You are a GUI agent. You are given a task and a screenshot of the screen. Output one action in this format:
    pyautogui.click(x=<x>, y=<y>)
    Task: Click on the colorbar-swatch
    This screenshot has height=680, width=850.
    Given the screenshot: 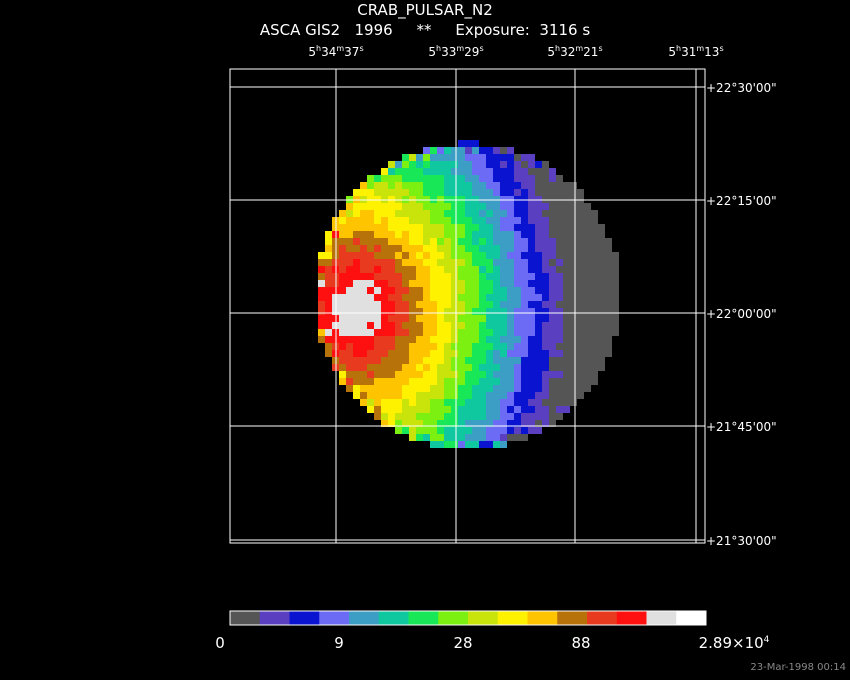 What is the action you would take?
    pyautogui.click(x=274, y=618)
    